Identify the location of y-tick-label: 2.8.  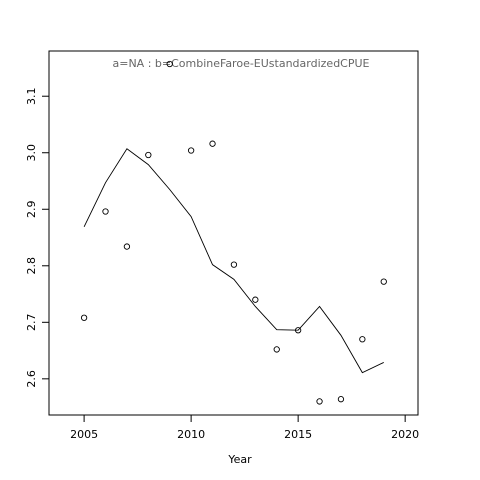
(31, 266).